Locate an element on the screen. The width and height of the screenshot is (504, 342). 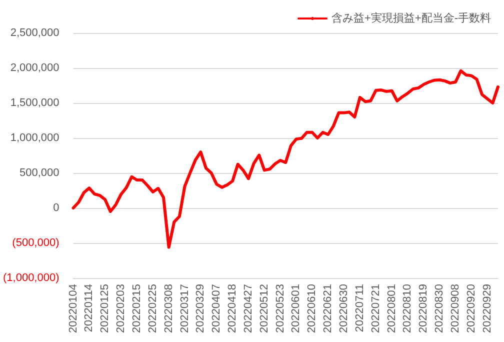
x-tick-label: 20220329 is located at coordinates (200, 308).